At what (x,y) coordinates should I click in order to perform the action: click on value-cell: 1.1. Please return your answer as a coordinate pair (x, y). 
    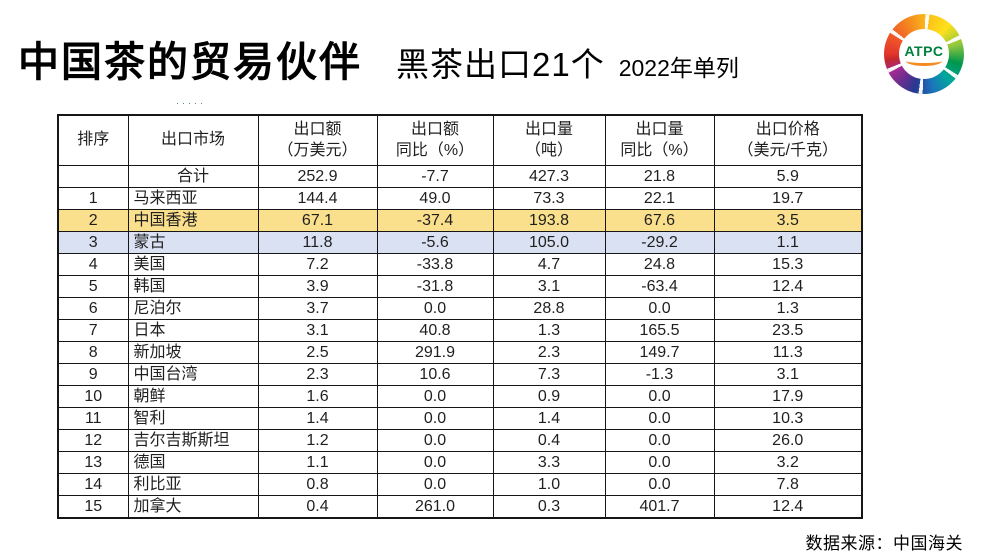
    Looking at the image, I should click on (317, 462).